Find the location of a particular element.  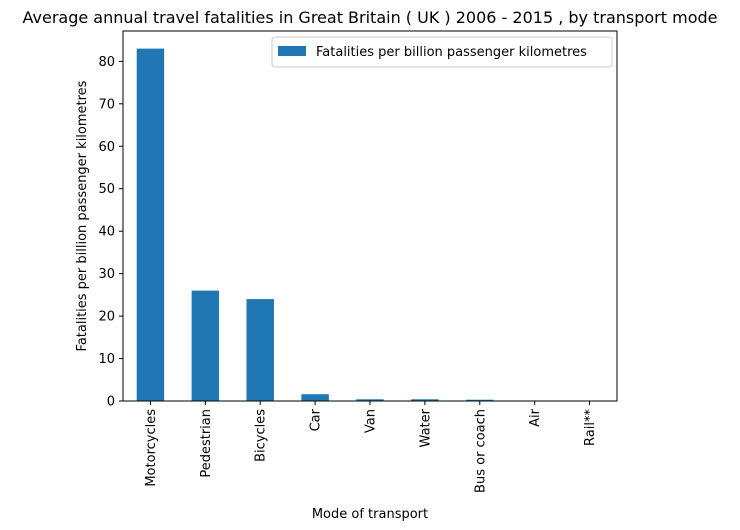

legend-box is located at coordinates (442, 52).